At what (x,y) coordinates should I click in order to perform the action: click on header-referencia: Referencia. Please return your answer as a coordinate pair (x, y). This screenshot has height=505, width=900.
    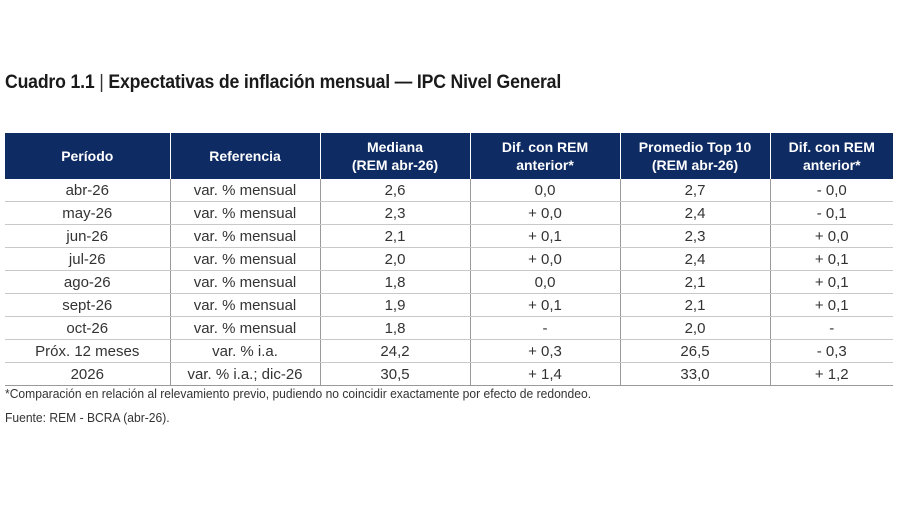
    Looking at the image, I should click on (244, 156).